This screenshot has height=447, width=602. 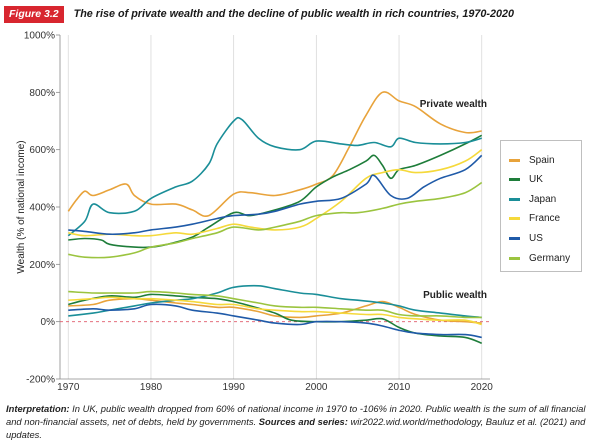 What do you see at coordinates (38, 408) in the screenshot?
I see `interpretation-label: Interpretation:` at bounding box center [38, 408].